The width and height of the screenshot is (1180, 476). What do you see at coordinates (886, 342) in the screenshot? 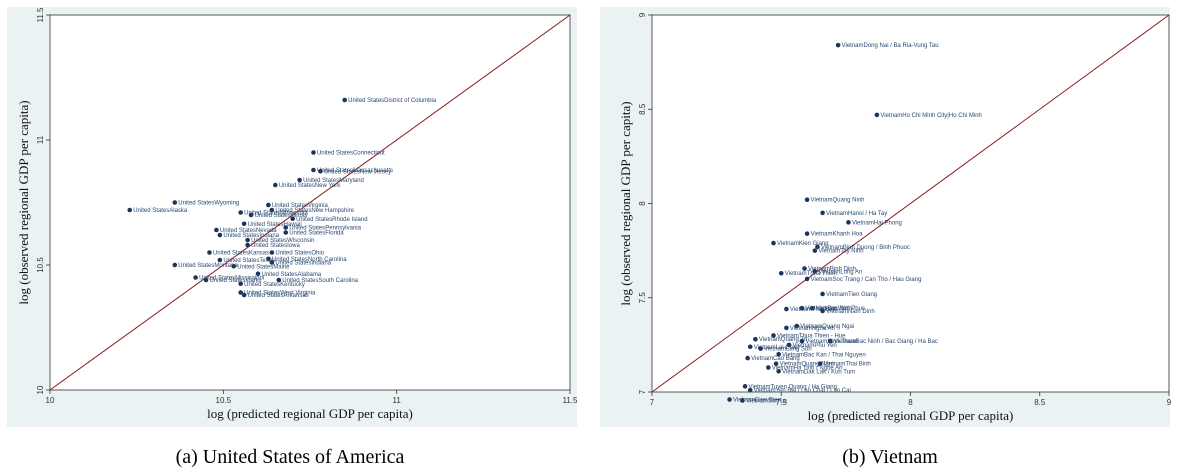
I see `data-point-label: VietnamBac Ninh / Bac Giang / Ha Bac` at bounding box center [886, 342].